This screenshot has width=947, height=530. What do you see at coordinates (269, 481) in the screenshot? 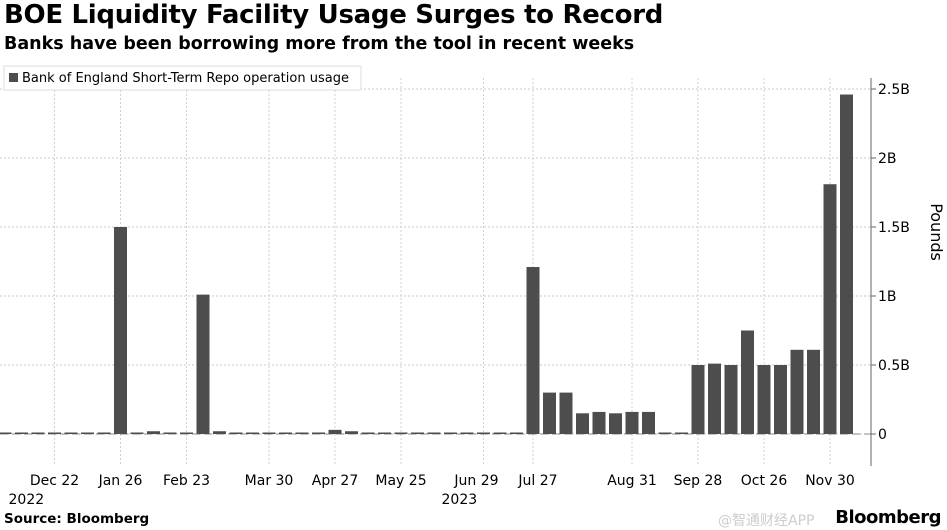
I see `x-tick-label: Mar 30` at bounding box center [269, 481].